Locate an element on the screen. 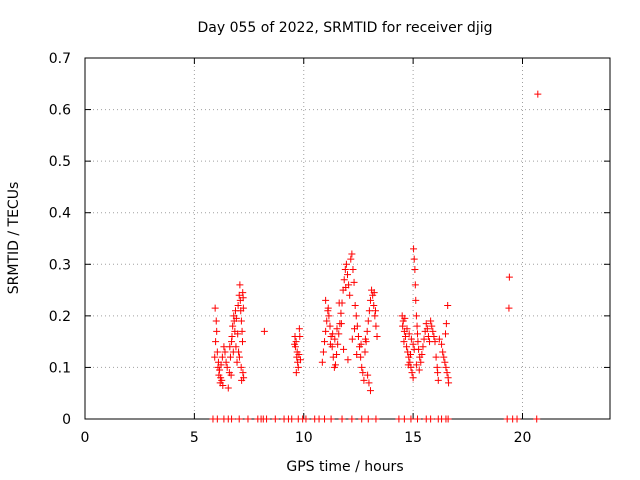 This screenshot has width=640, height=480. y-tick-labels: 0 0.1 0.2 0.3 0.4 0.5 0.6 0.7 is located at coordinates (60, 239).